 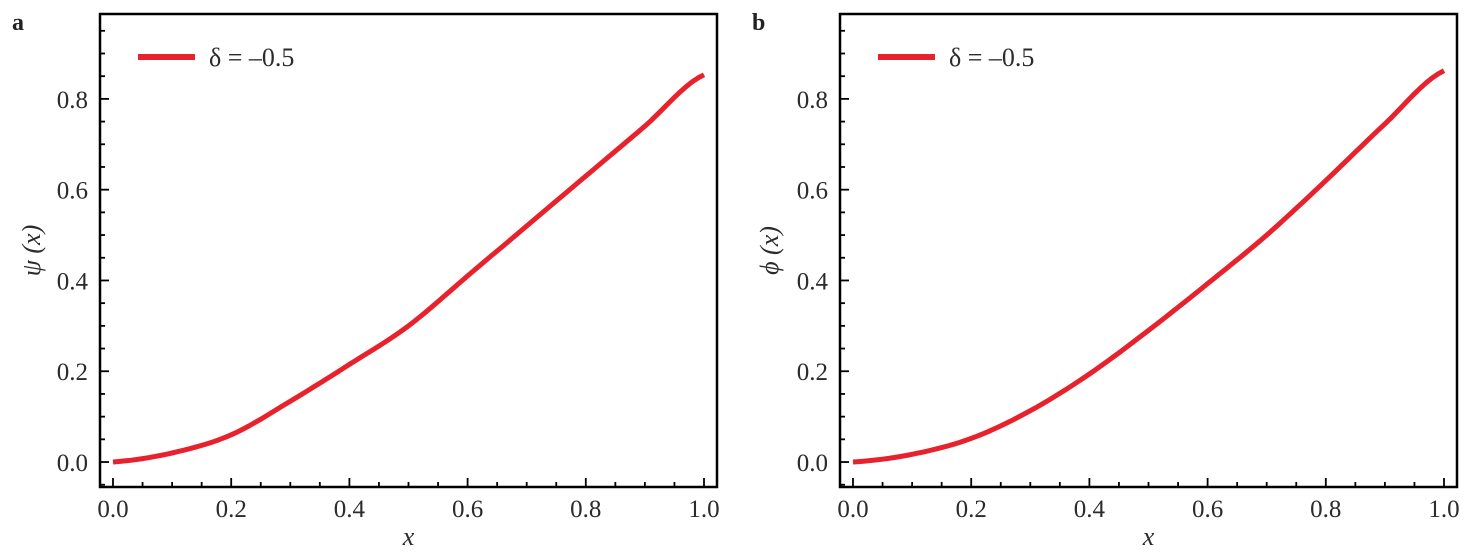 What do you see at coordinates (758, 23) in the screenshot?
I see `panel-label: b` at bounding box center [758, 23].